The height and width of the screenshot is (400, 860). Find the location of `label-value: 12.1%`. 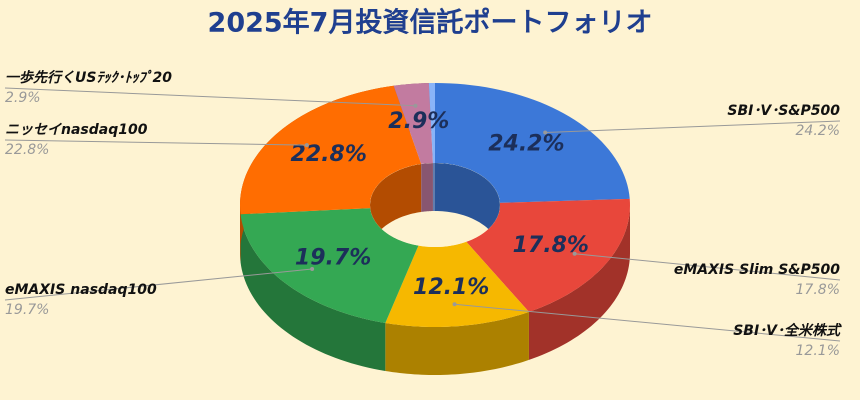

label-value: 12.1% is located at coordinates (818, 351).